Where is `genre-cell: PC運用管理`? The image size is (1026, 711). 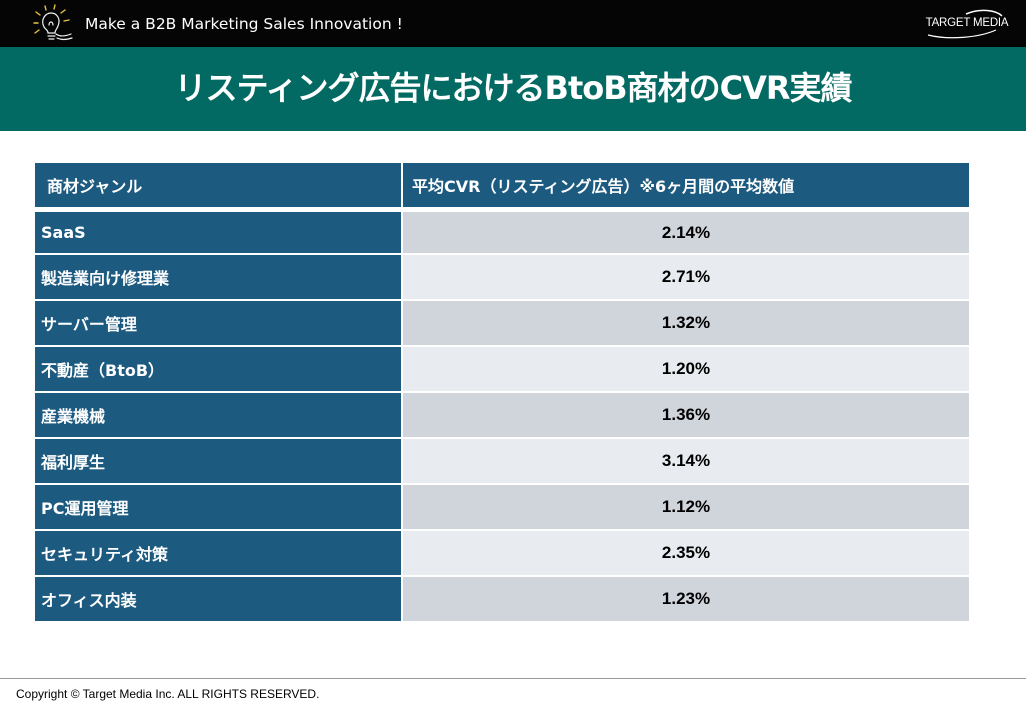 genre-cell: PC運用管理 is located at coordinates (219, 508).